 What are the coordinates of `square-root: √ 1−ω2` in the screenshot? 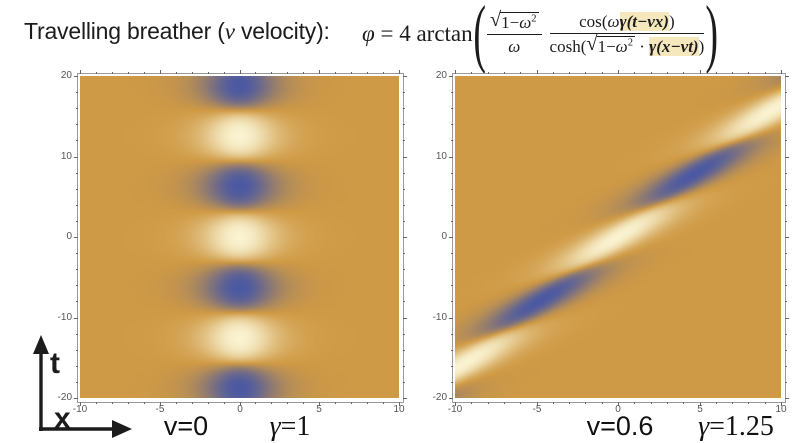 It's located at (514, 20).